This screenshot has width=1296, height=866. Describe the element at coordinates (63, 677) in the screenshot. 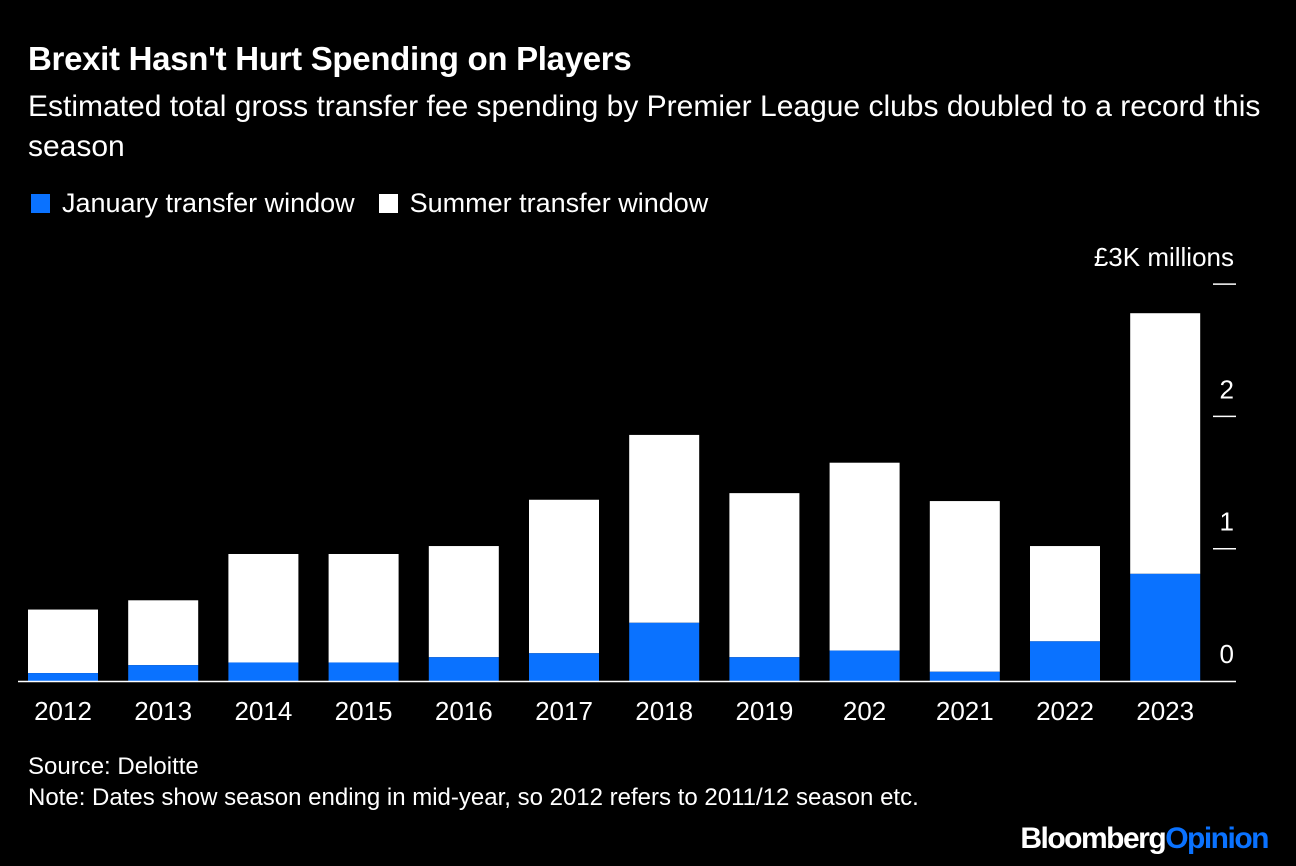

I see `bar-january-2012` at that location.